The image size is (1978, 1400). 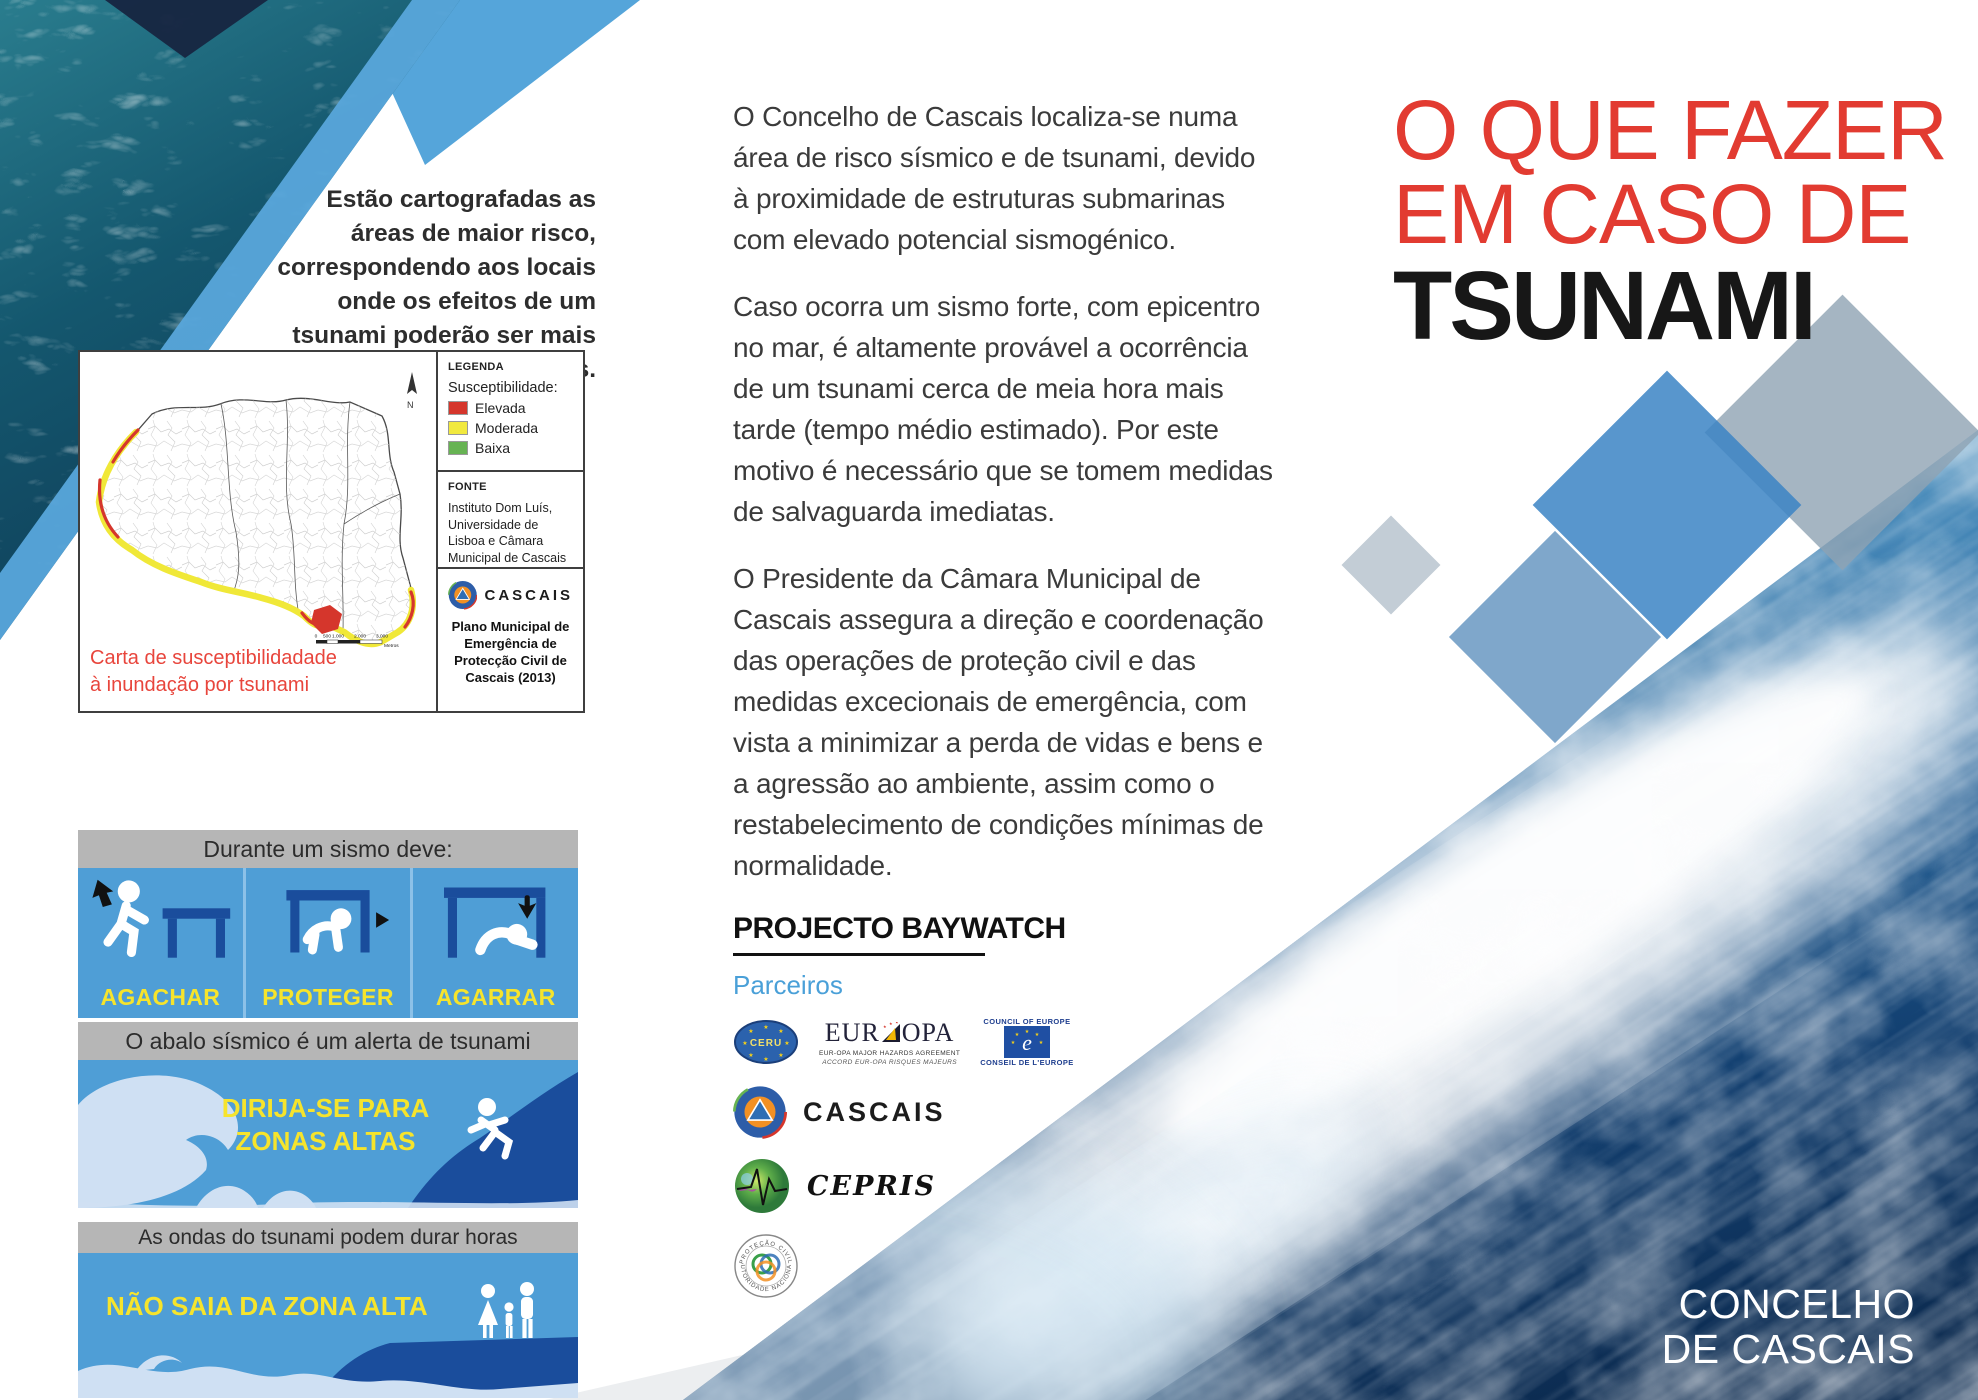 I want to click on quake-panel-header: Durante um sismo deve:, so click(x=328, y=849).